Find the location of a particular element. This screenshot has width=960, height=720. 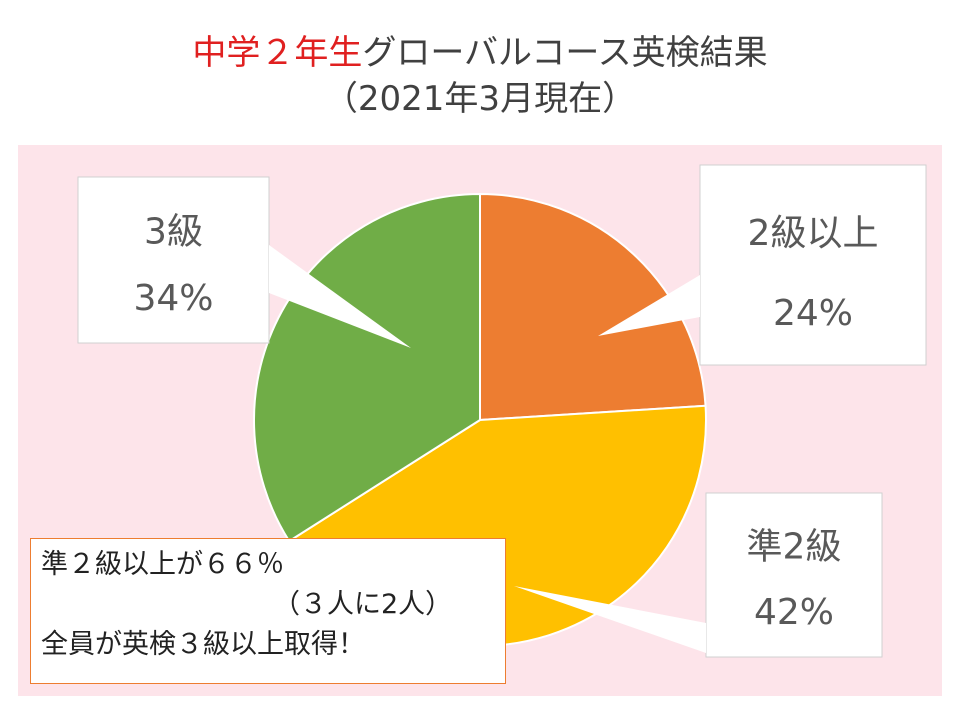

title-red-part: 中学２年生 is located at coordinates (277, 53).